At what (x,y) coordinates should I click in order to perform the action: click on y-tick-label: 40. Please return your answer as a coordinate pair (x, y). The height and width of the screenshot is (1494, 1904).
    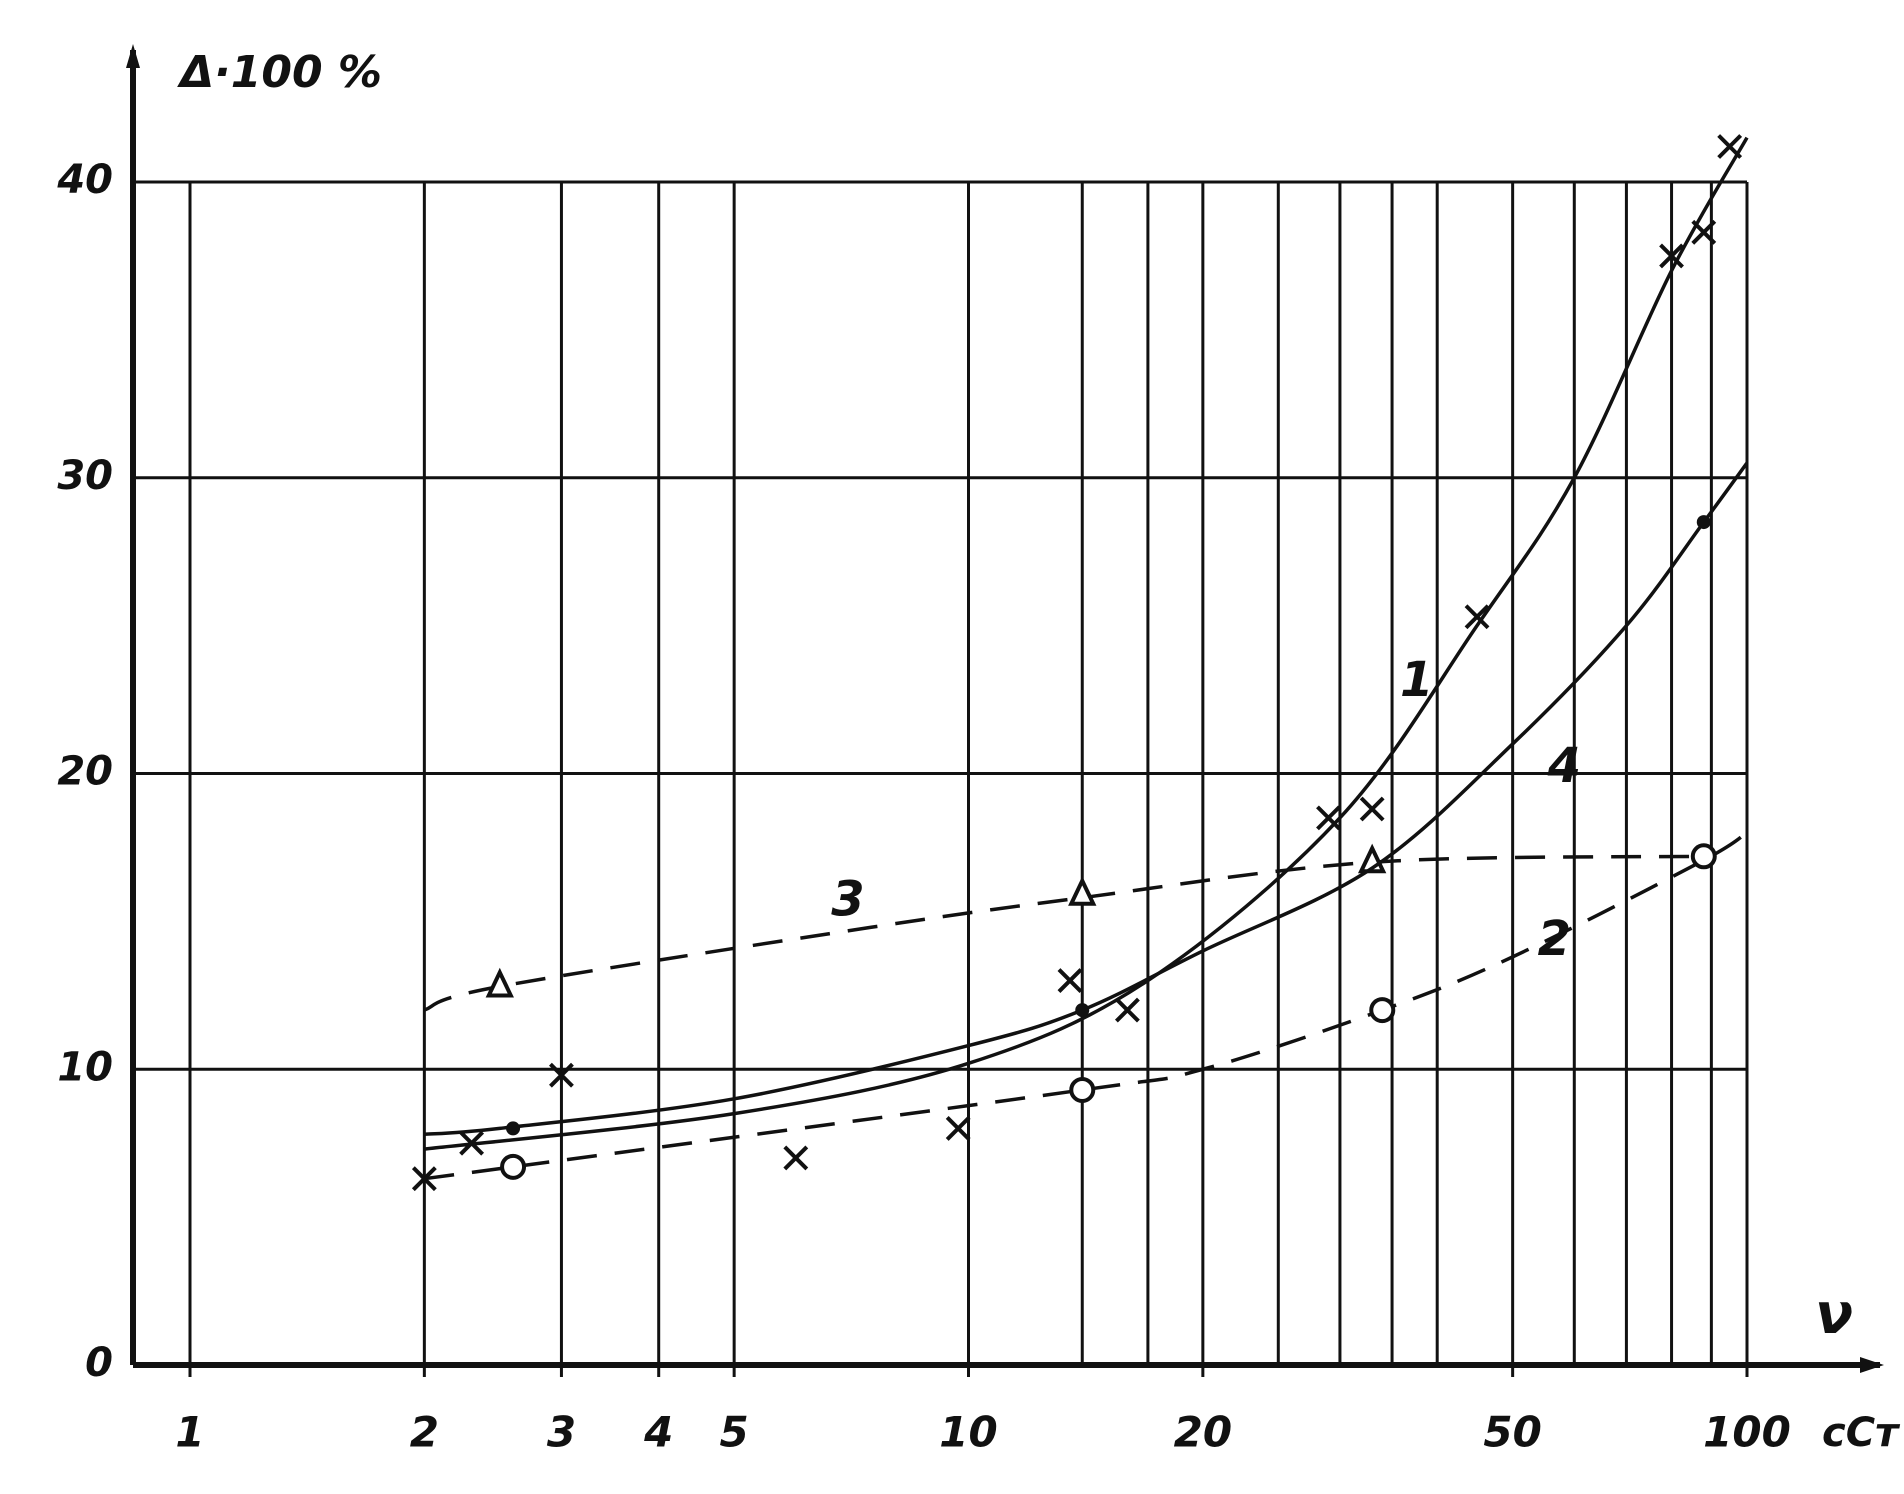
    Looking at the image, I should click on (84, 180).